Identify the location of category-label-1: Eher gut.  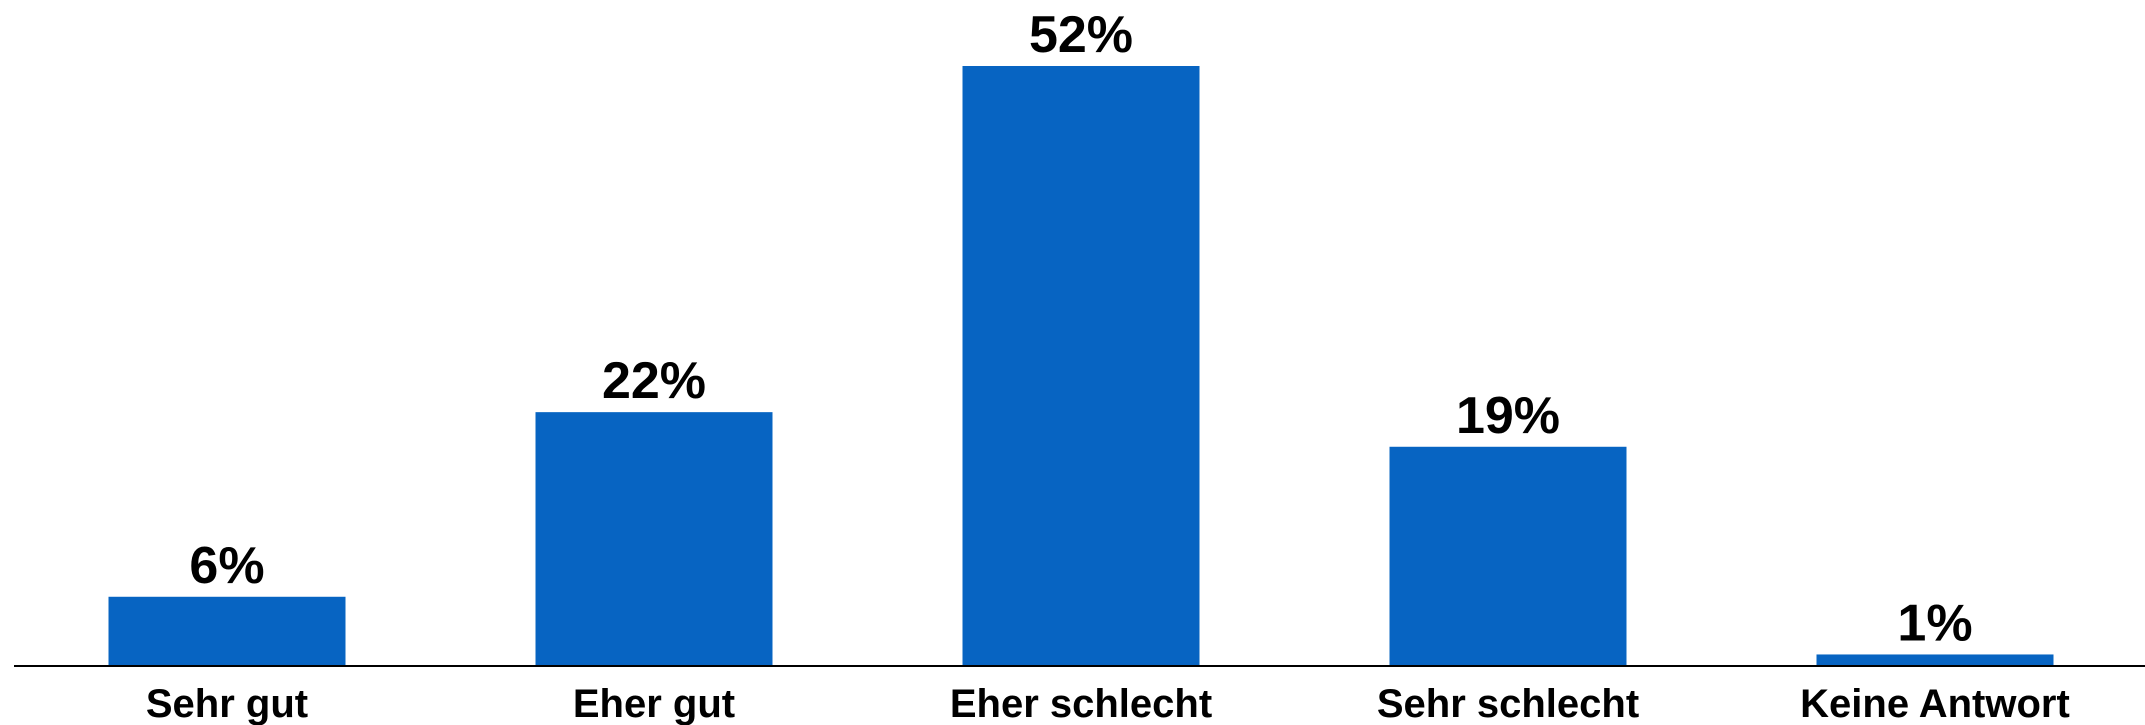
(654, 703).